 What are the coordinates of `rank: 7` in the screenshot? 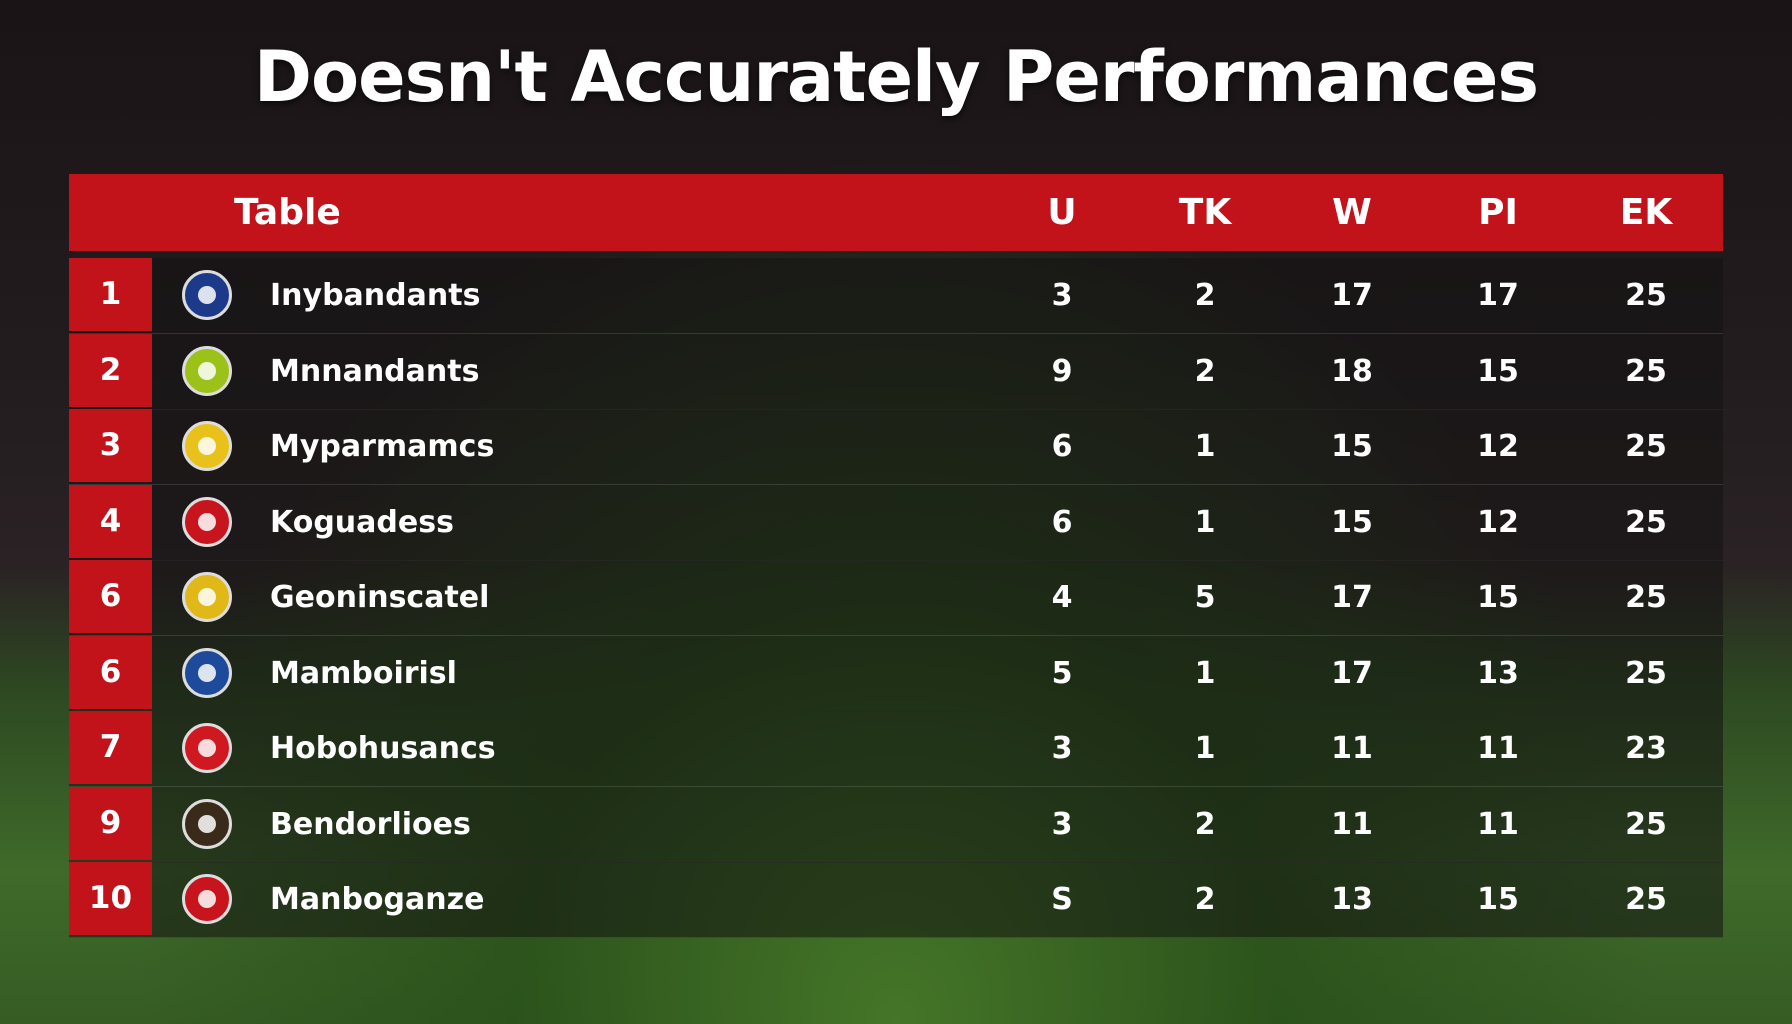 It's located at (110, 747).